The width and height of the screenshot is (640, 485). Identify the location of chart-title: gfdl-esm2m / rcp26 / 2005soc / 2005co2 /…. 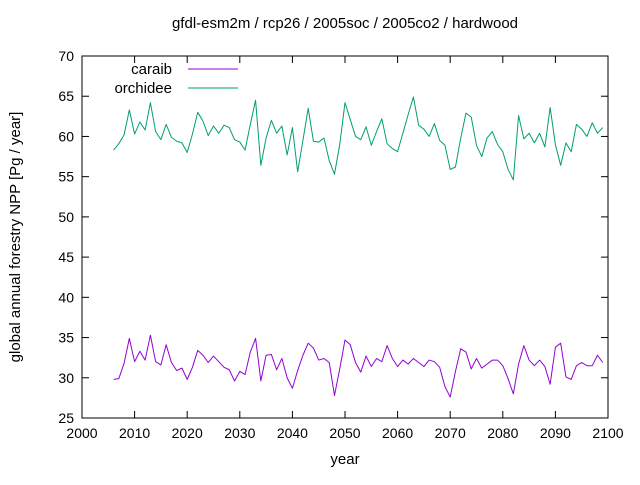
(345, 23).